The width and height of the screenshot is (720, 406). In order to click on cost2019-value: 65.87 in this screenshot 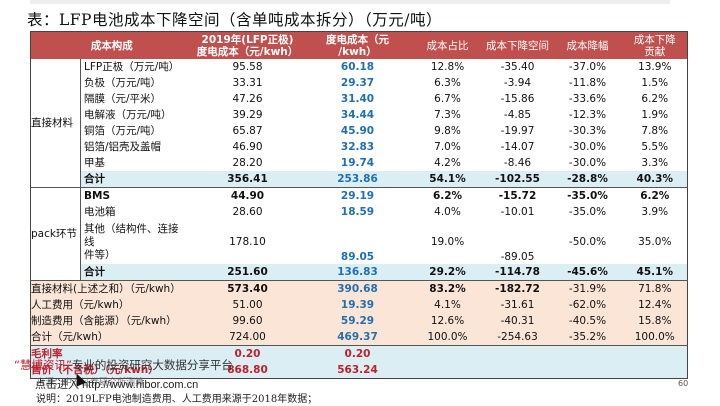, I will do `click(247, 131)`.